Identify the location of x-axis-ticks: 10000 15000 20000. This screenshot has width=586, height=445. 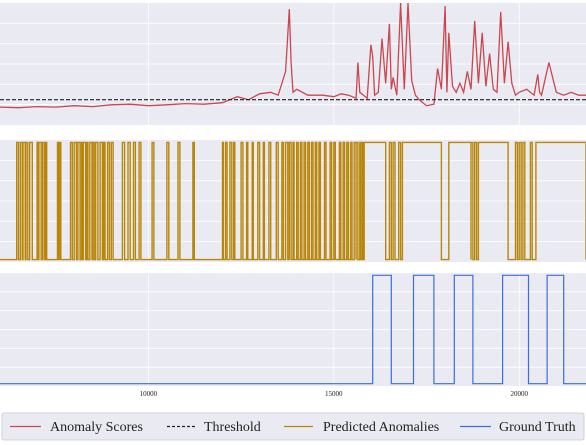
(334, 394).